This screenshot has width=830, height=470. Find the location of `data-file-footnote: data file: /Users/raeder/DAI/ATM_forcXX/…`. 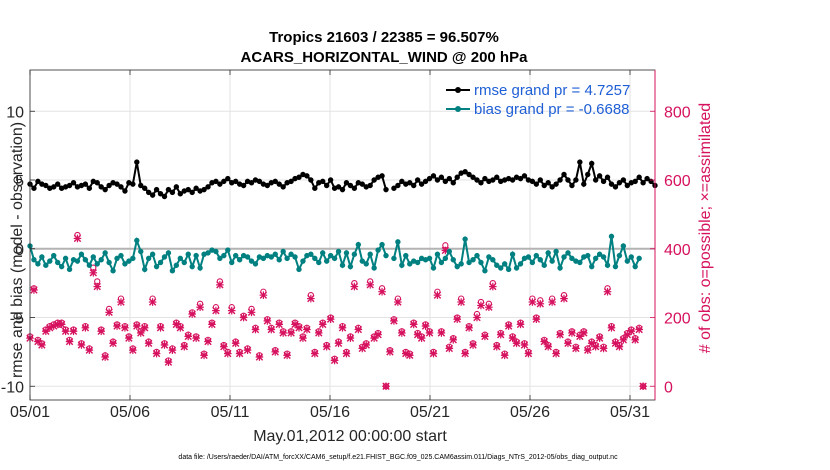

data-file-footnote: data file: /Users/raeder/DAI/ATM_forcXX/… is located at coordinates (398, 457).